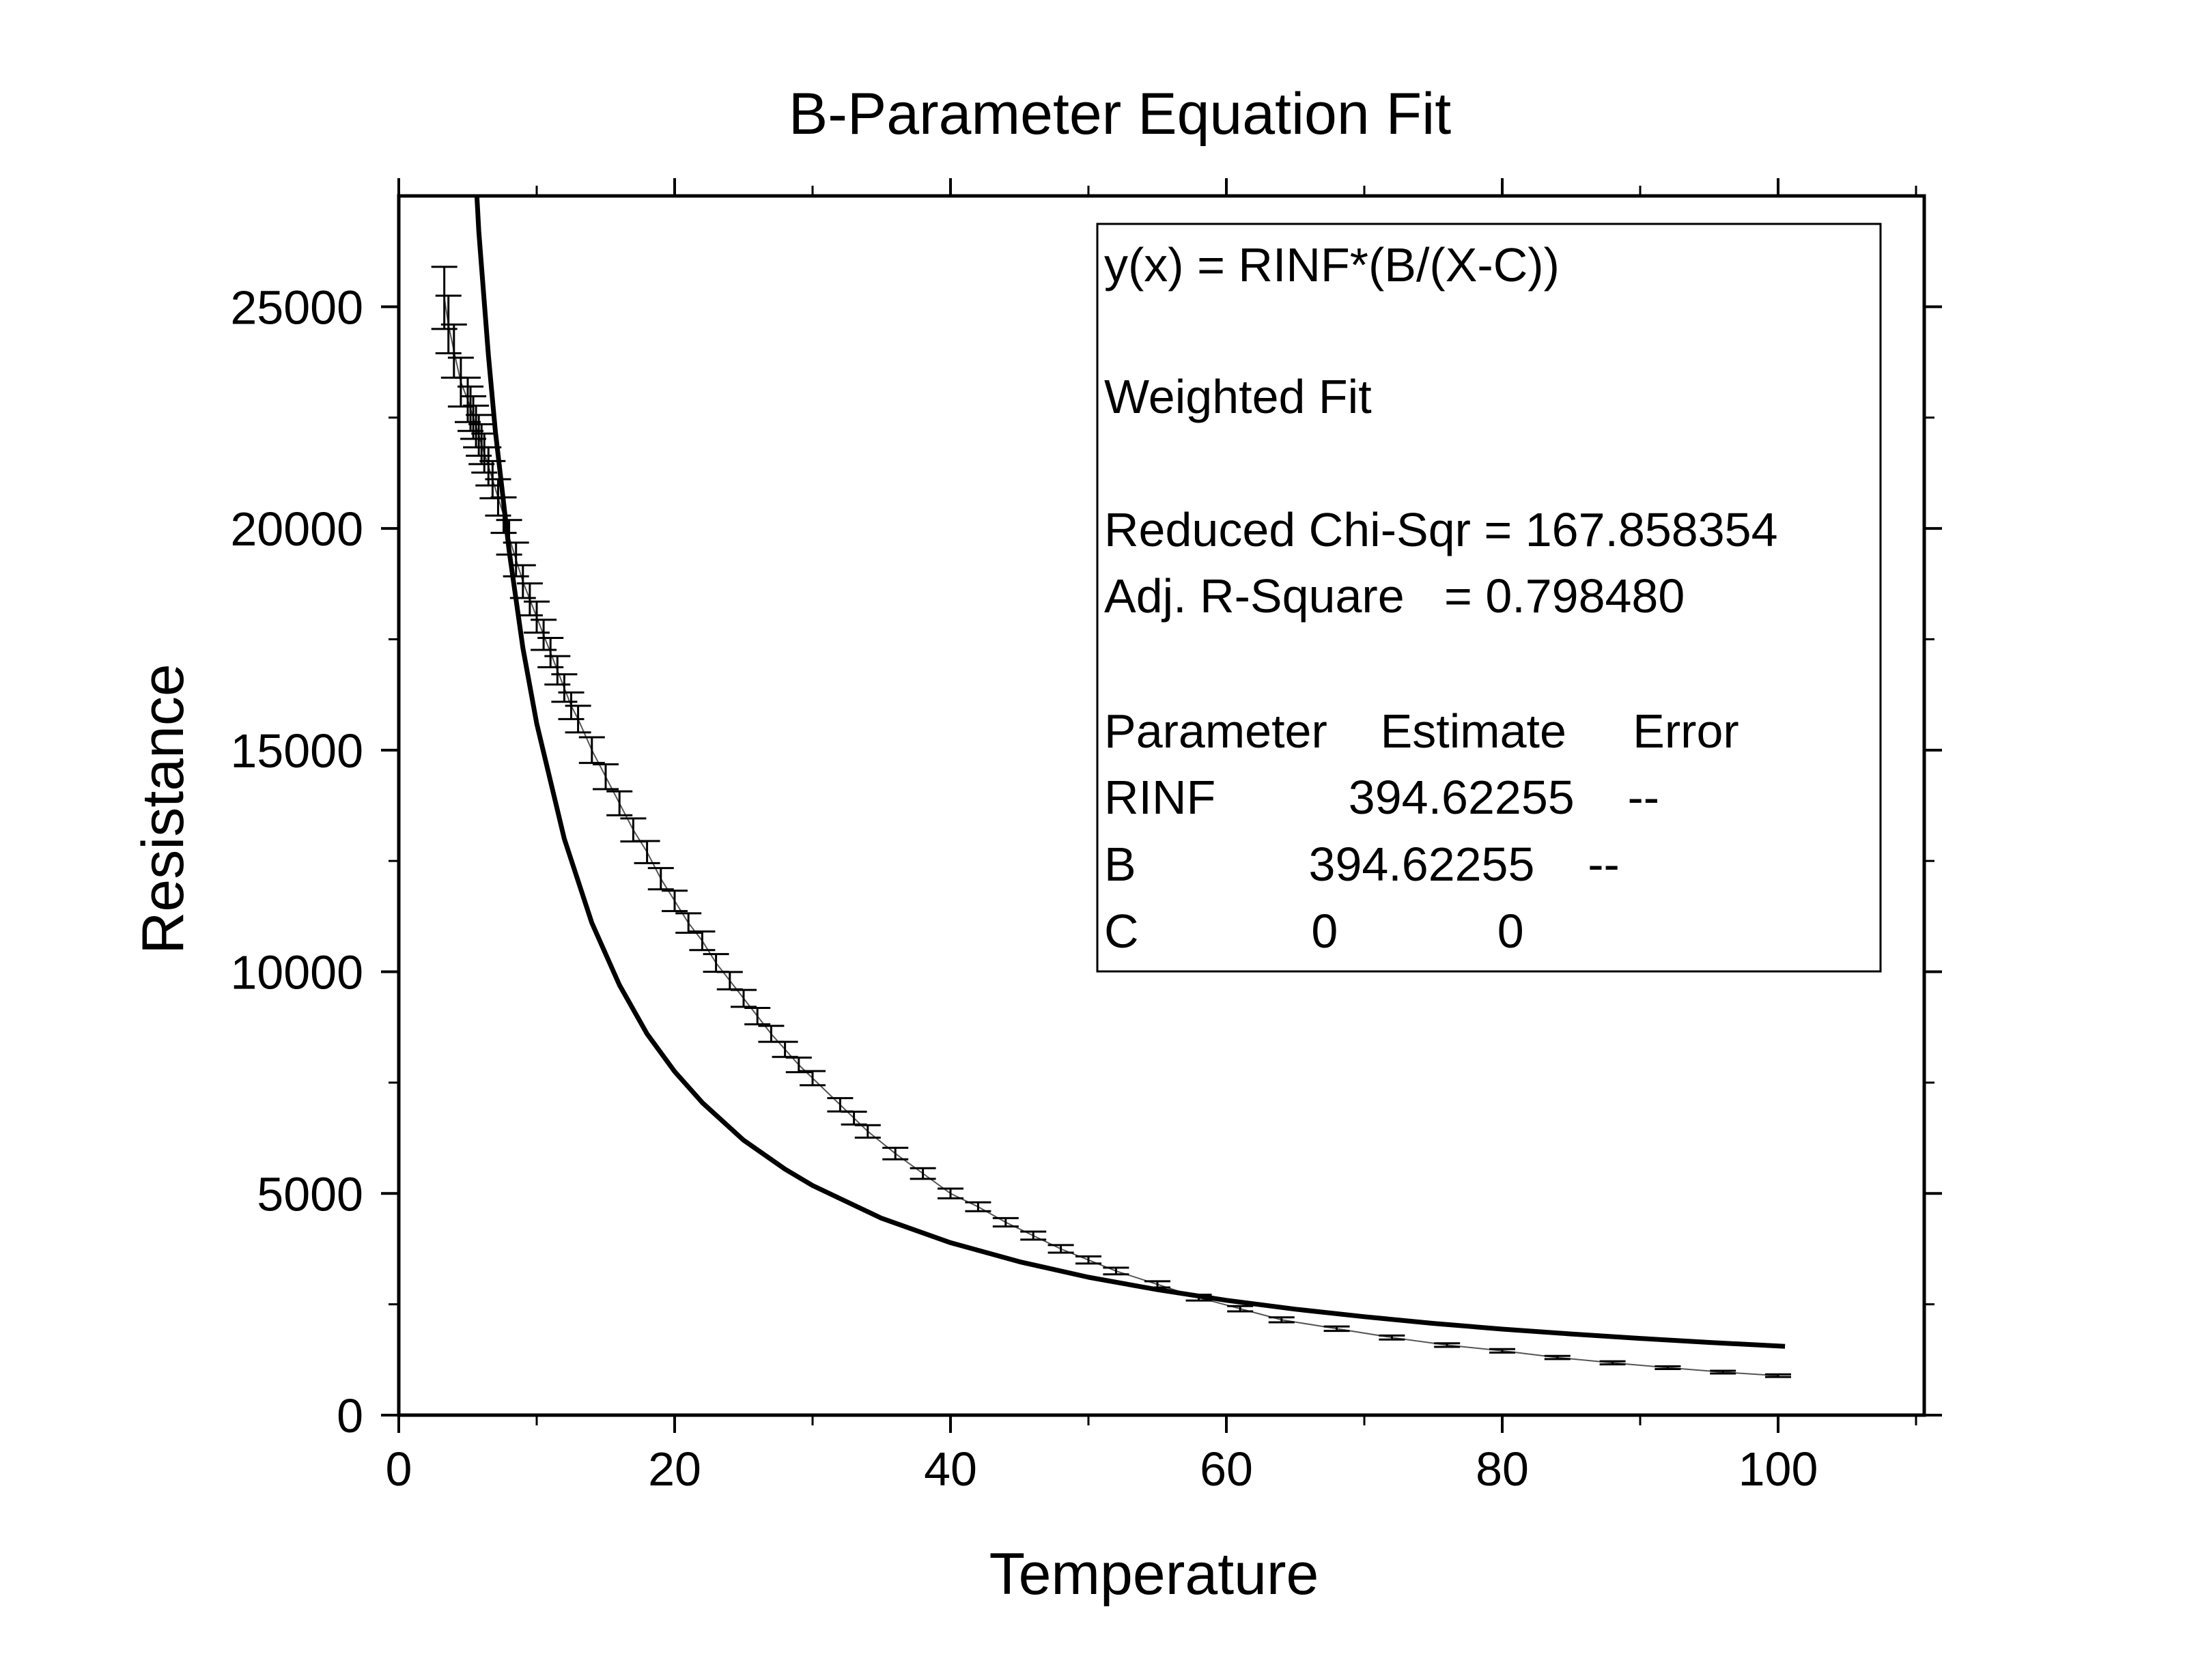 This screenshot has width=2196, height=1680. I want to click on x-axis-label: Temperature, so click(1154, 1574).